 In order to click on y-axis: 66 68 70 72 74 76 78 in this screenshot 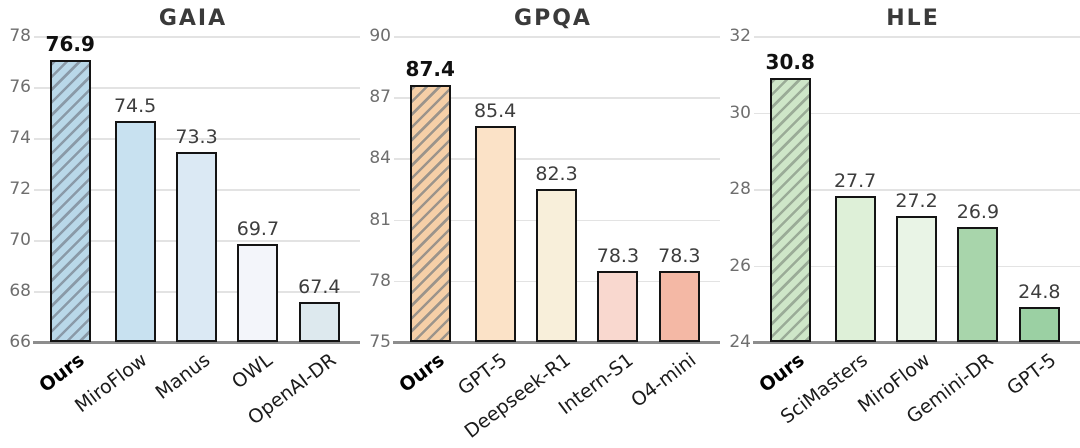, I will do `click(18, 189)`.